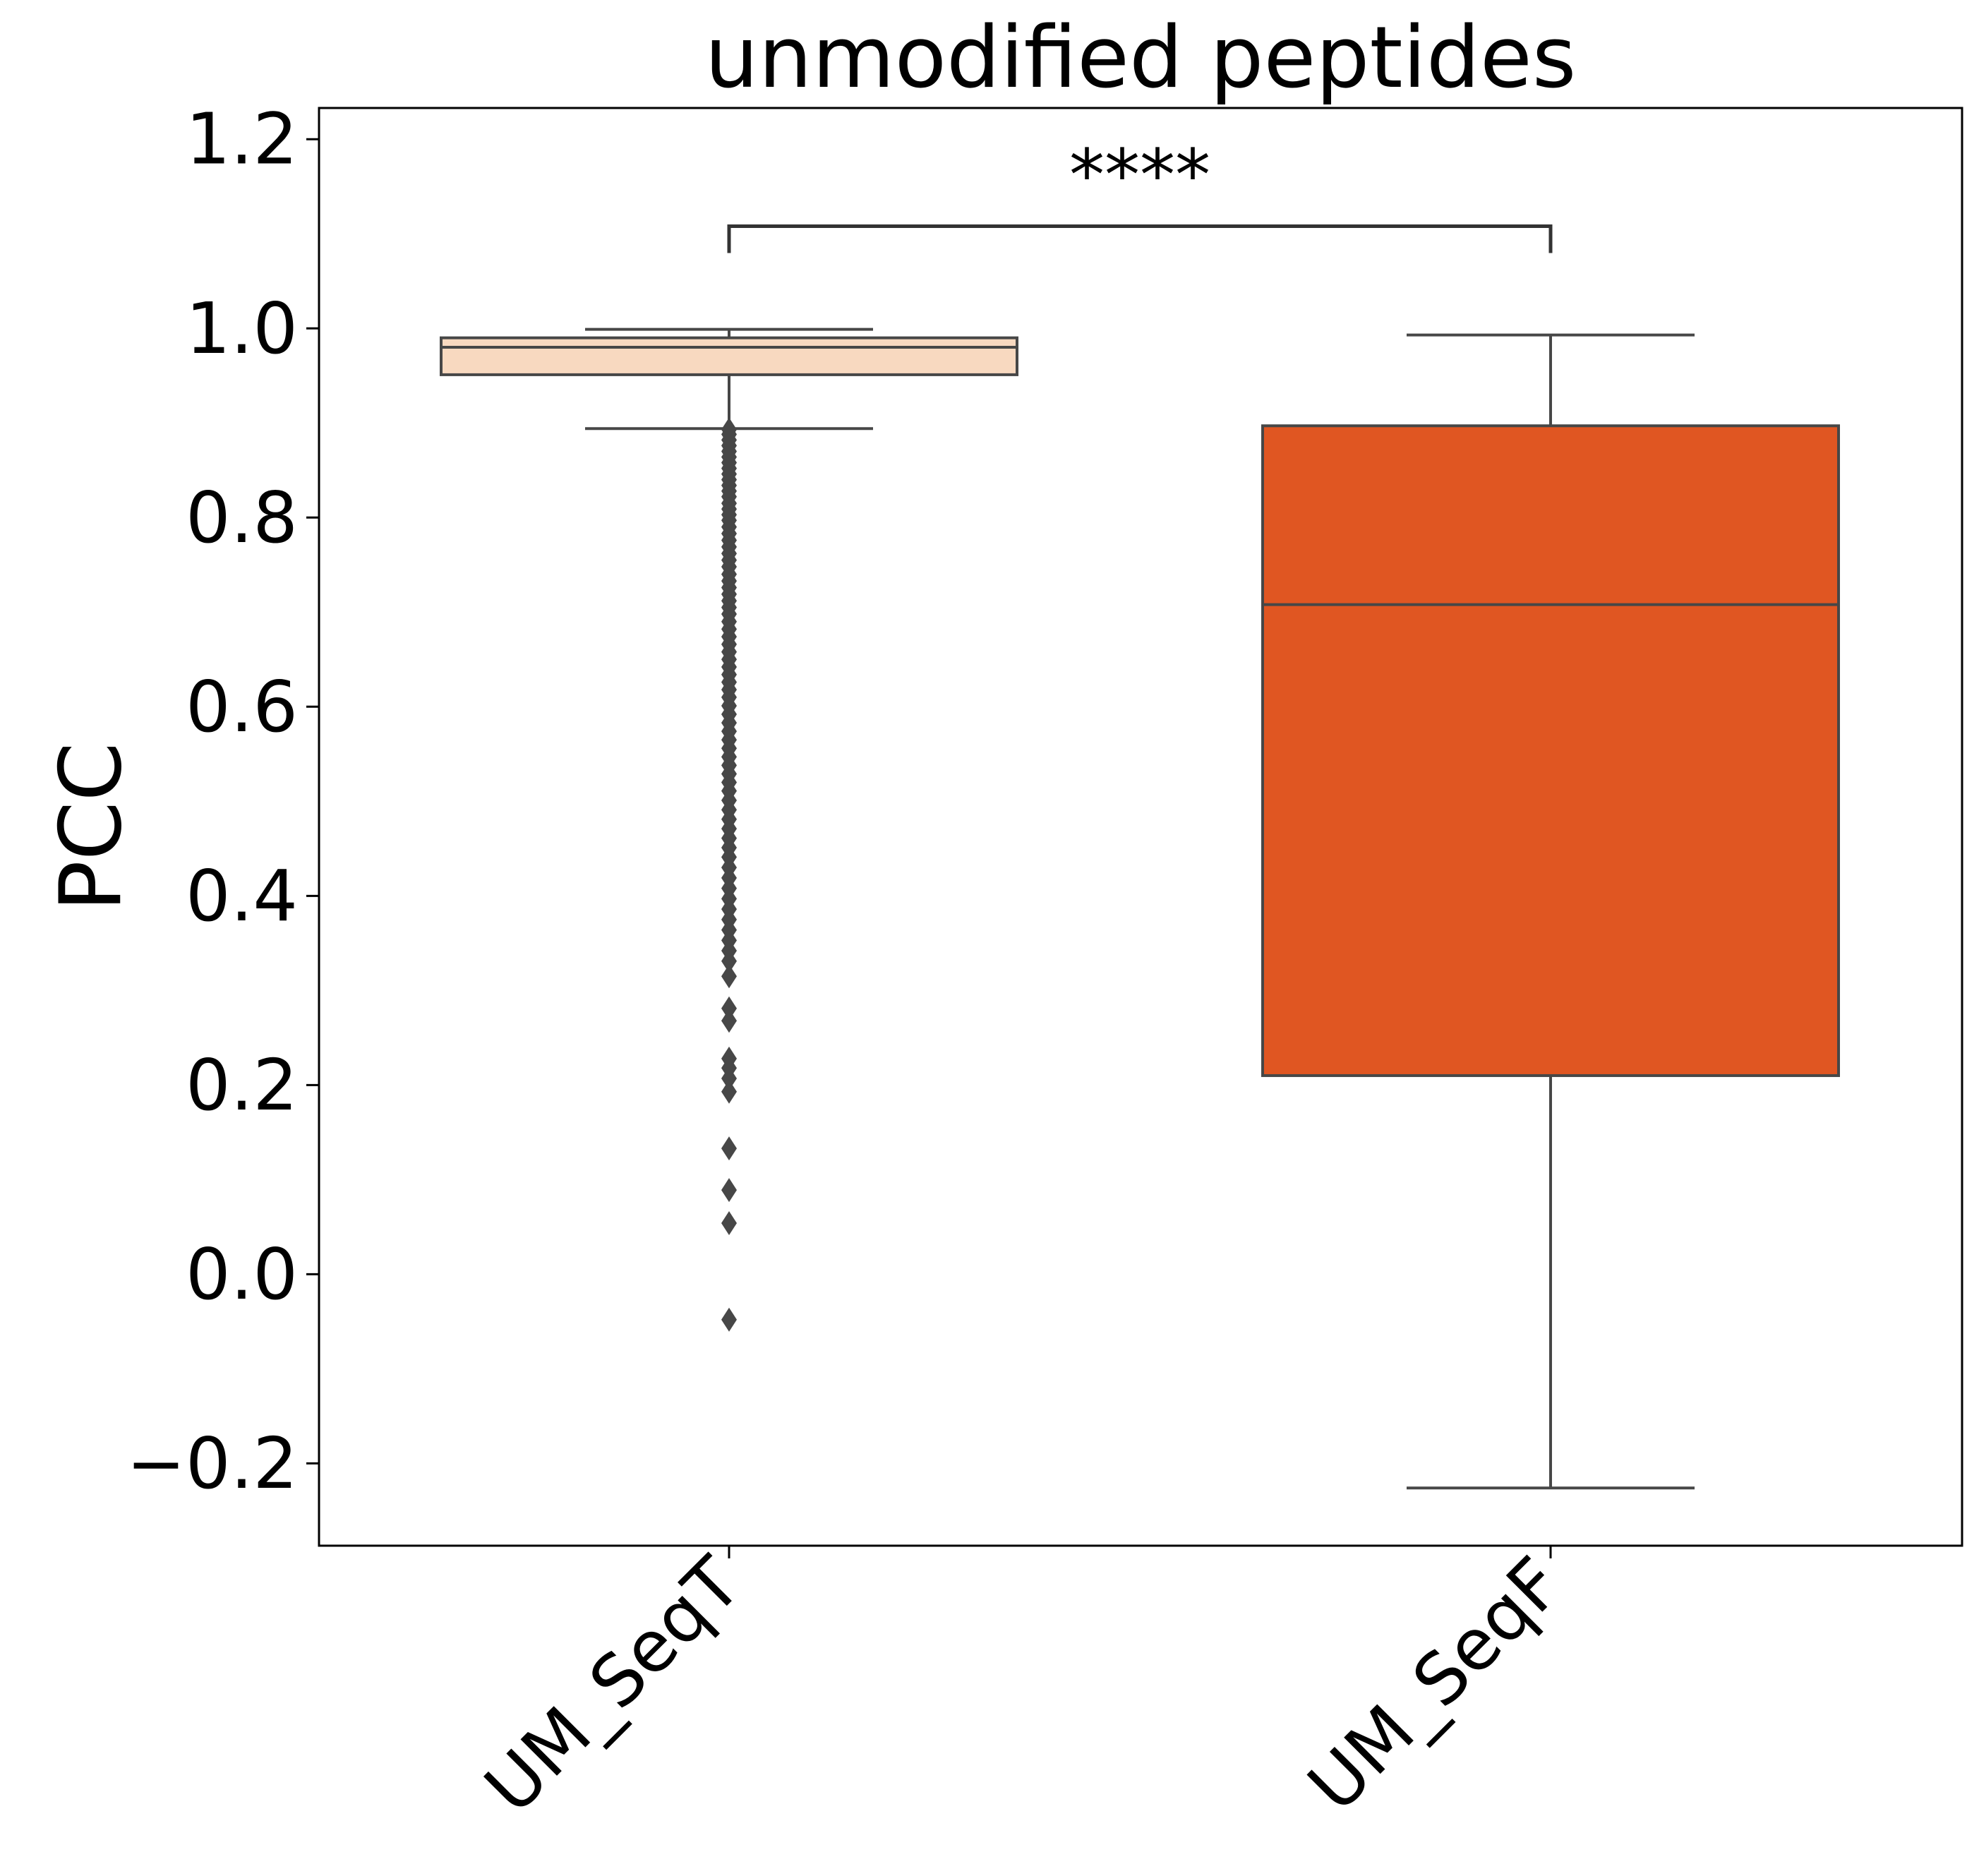  Describe the element at coordinates (242, 1085) in the screenshot. I see `y-tick-label: 0.2` at that location.